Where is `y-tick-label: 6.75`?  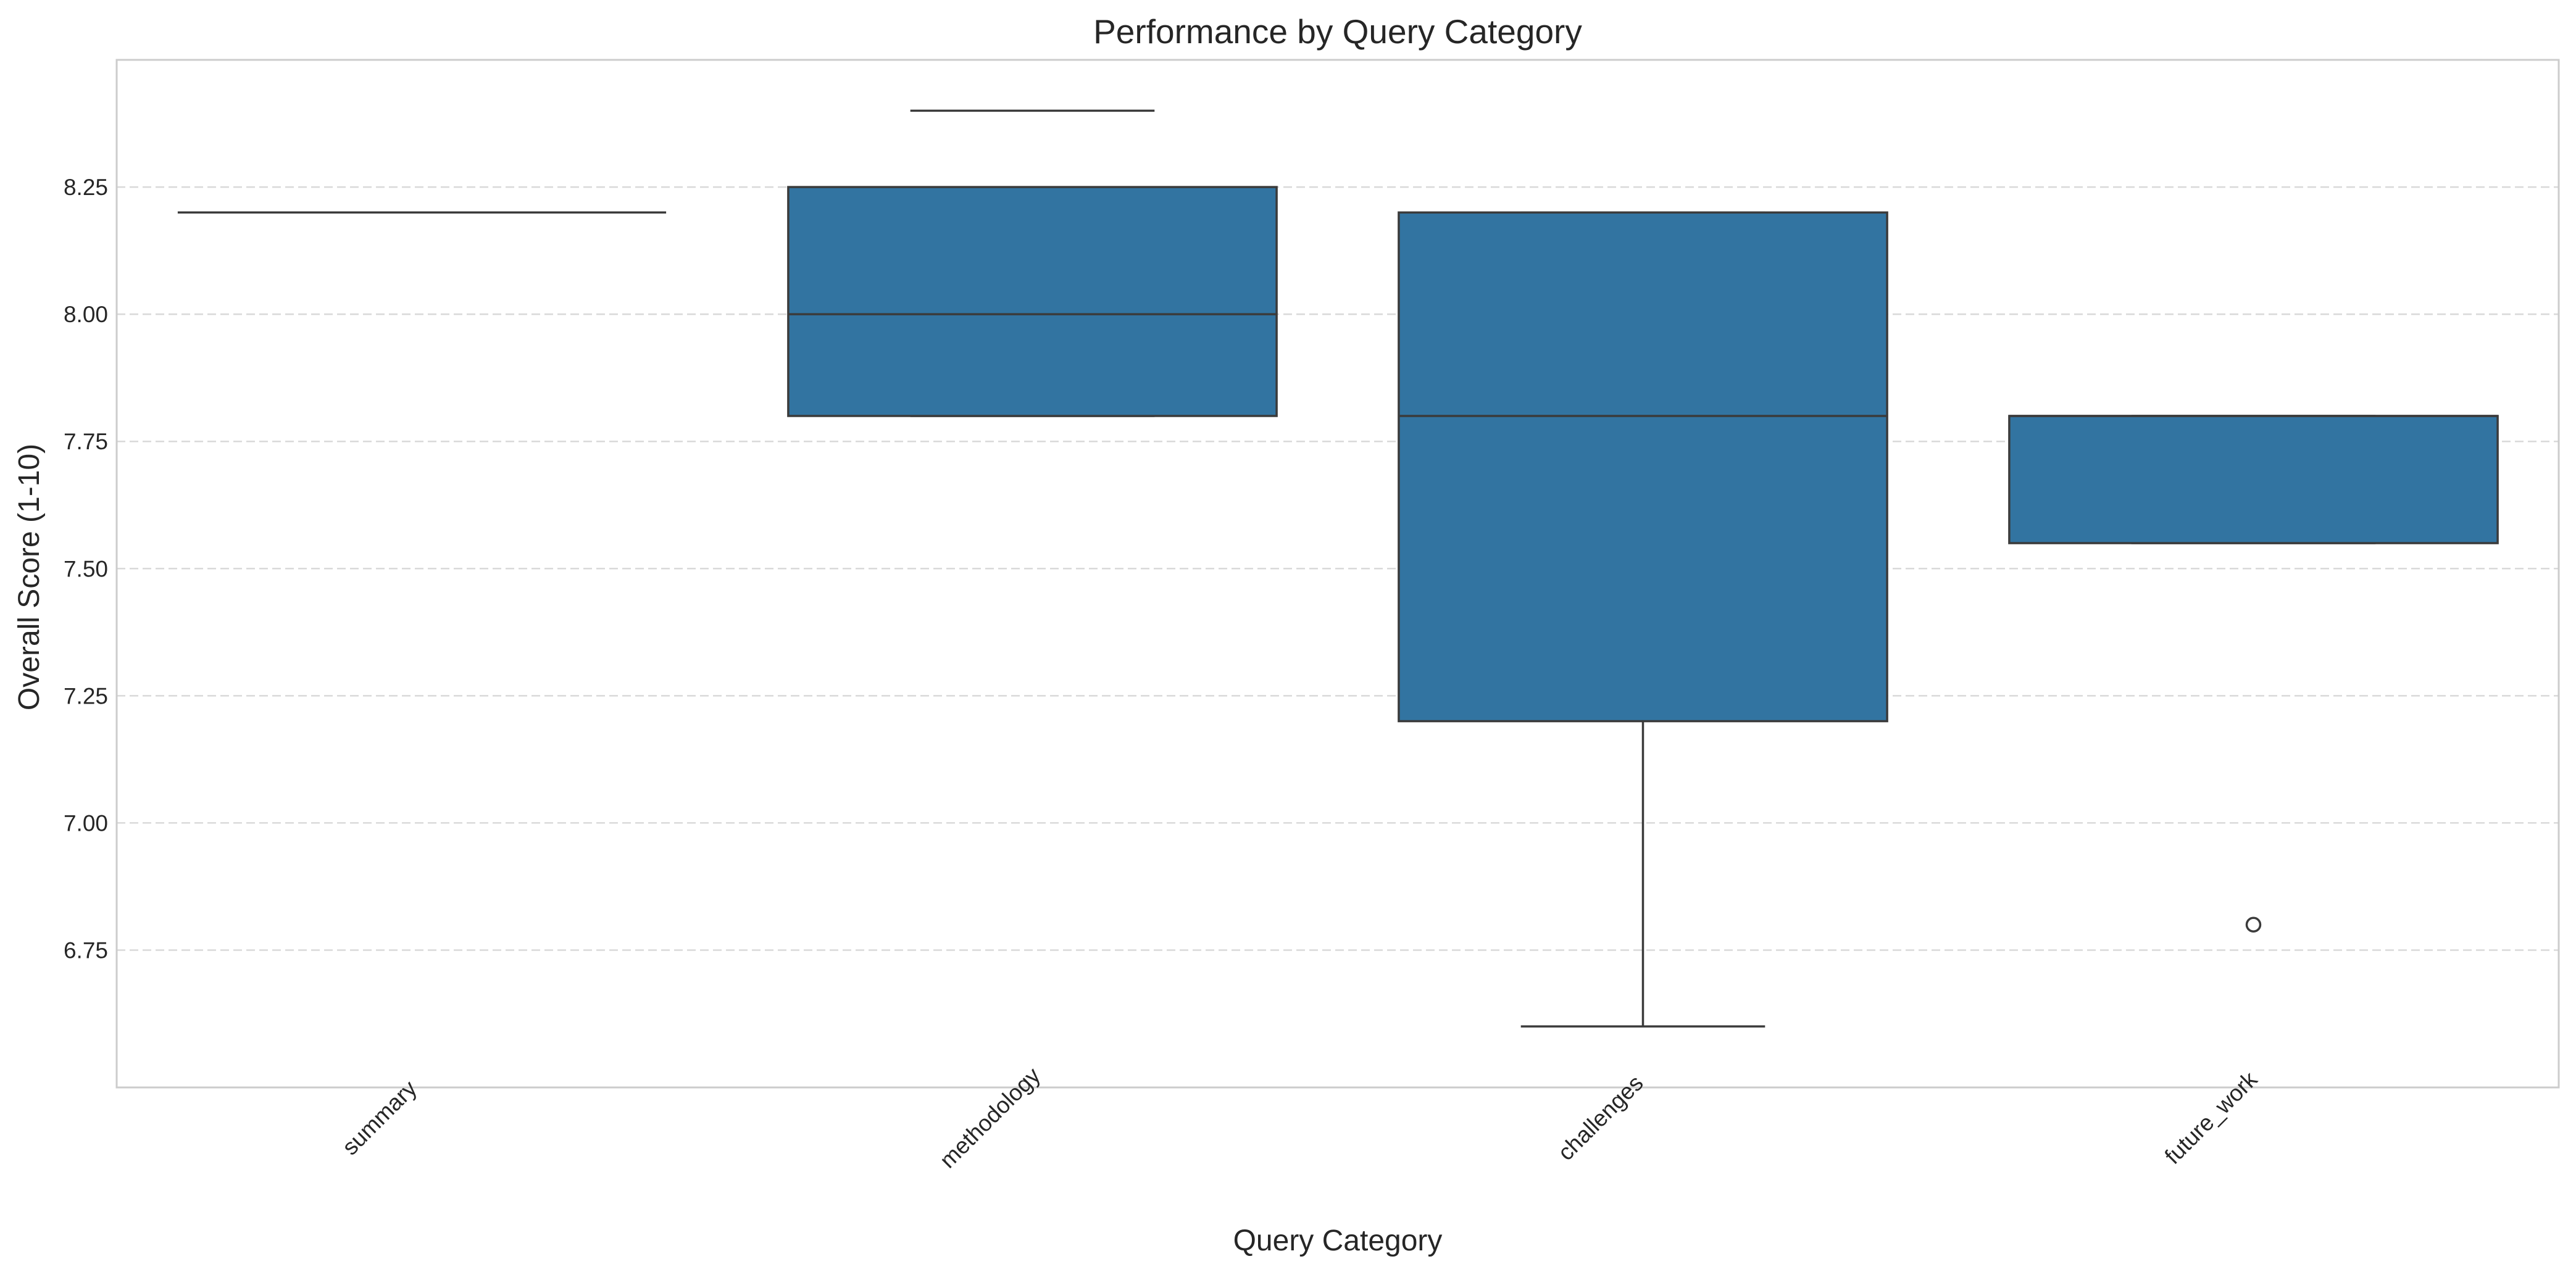 y-tick-label: 6.75 is located at coordinates (86, 950).